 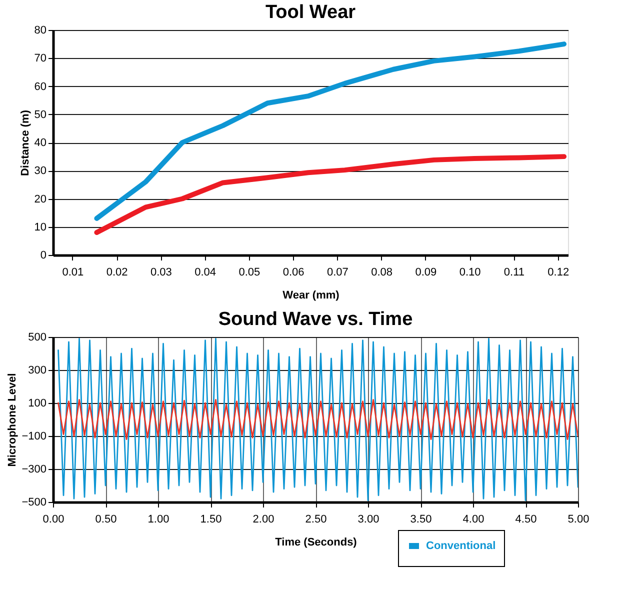 I want to click on line-series, so click(x=318, y=419).